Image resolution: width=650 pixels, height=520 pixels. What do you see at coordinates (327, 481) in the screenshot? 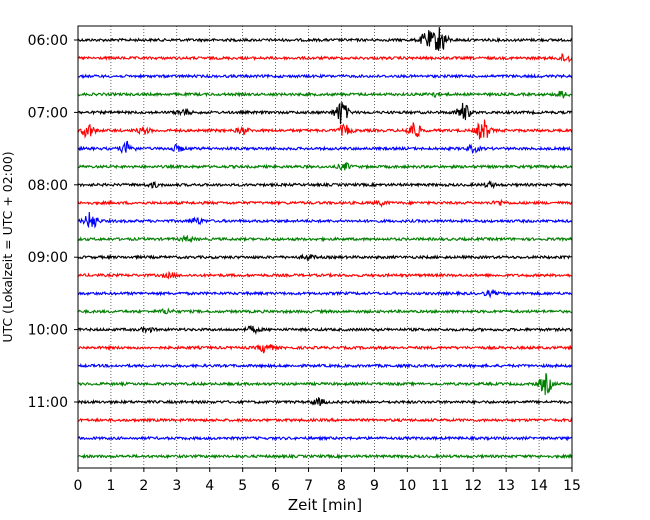
I see `x-axis-ticks: 0 1 2 3 4 5 6 7 8 9 10 11 12 13 14 15` at bounding box center [327, 481].